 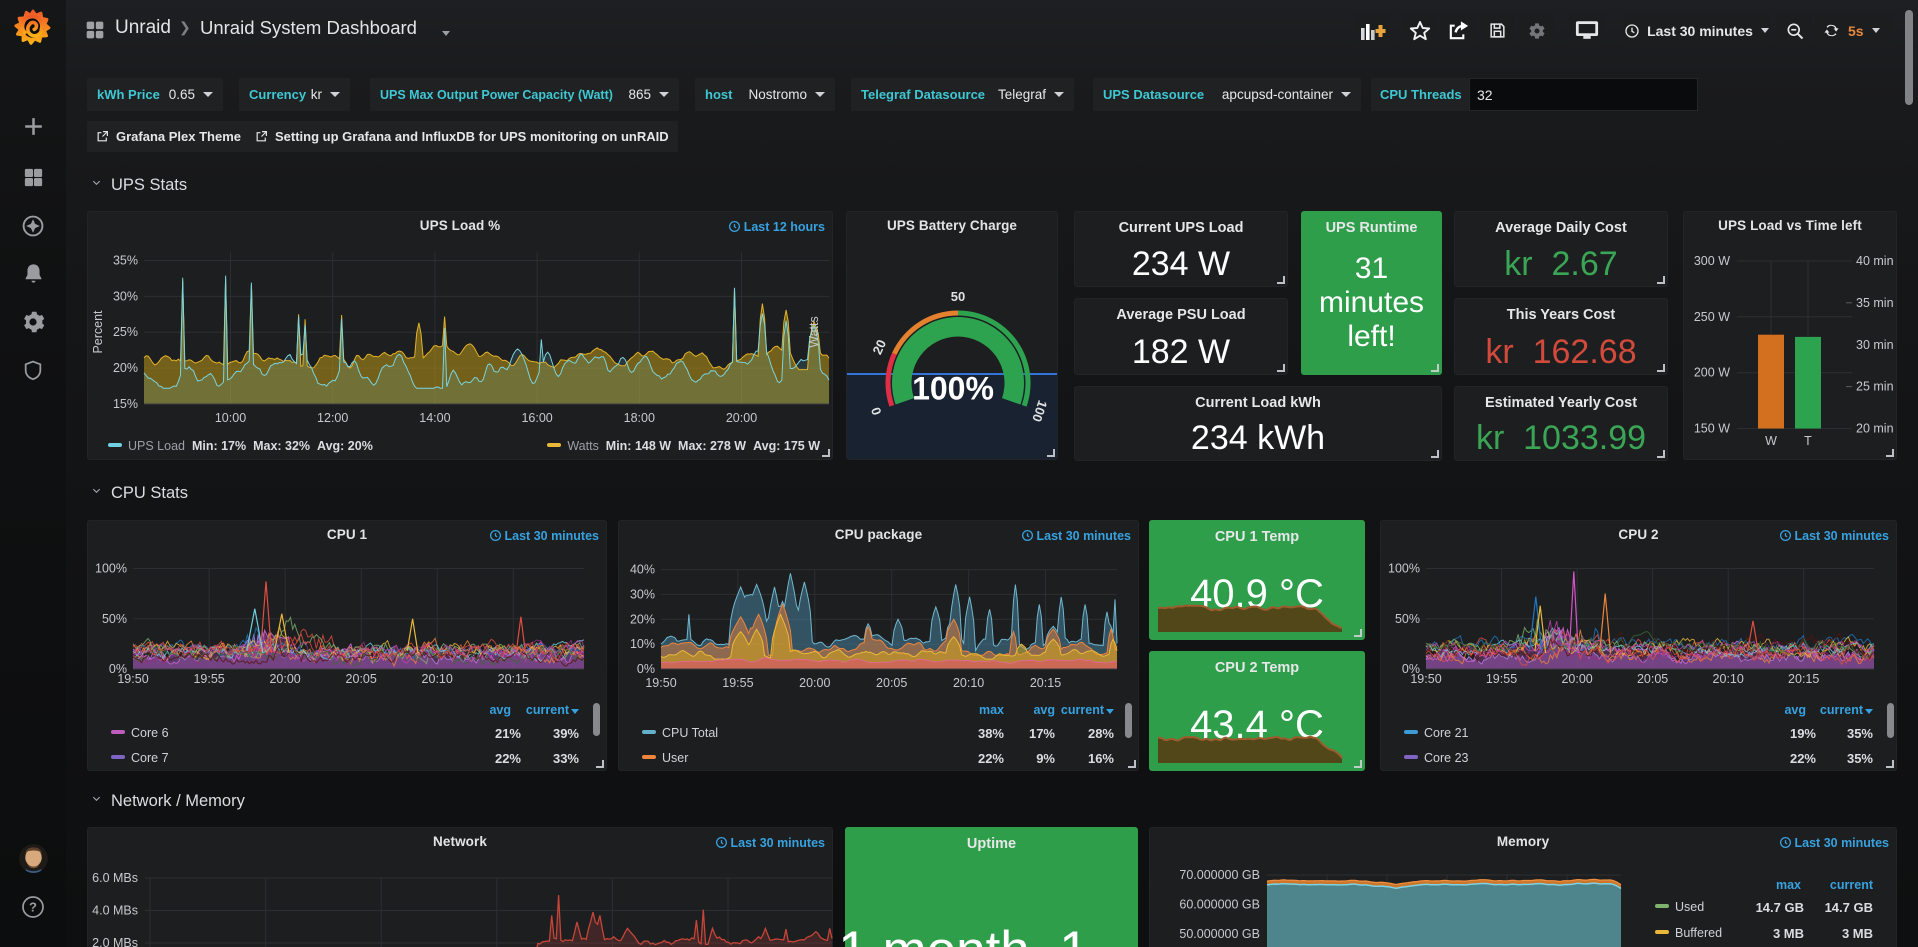 What do you see at coordinates (434, 418) in the screenshot?
I see `svg-text: 14:00` at bounding box center [434, 418].